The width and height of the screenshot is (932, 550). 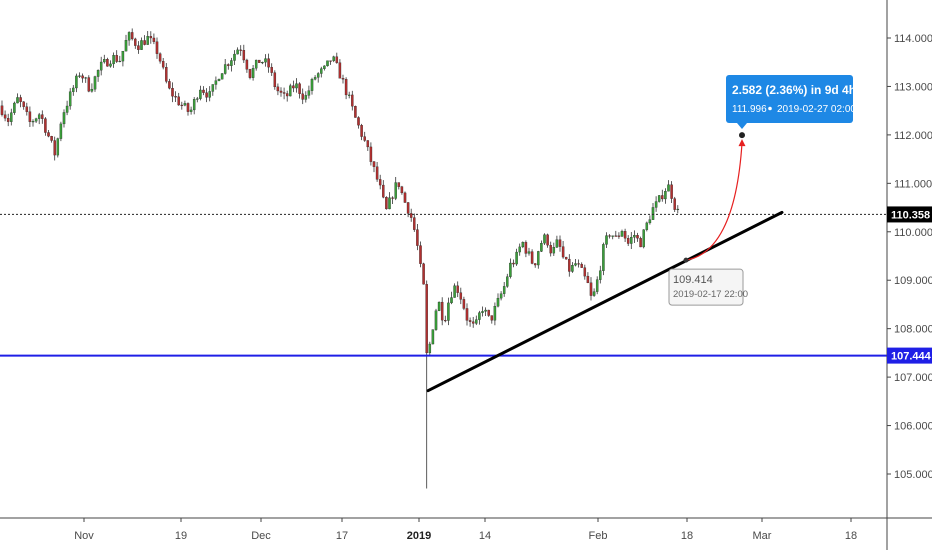 What do you see at coordinates (742, 135) in the screenshot?
I see `projection-end-point` at bounding box center [742, 135].